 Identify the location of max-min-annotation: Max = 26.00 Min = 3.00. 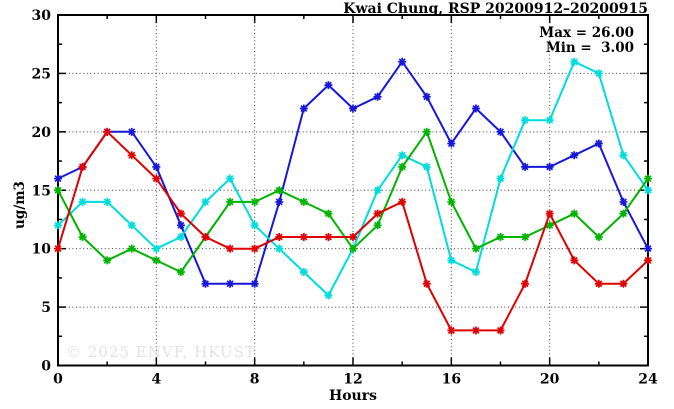
(586, 41).